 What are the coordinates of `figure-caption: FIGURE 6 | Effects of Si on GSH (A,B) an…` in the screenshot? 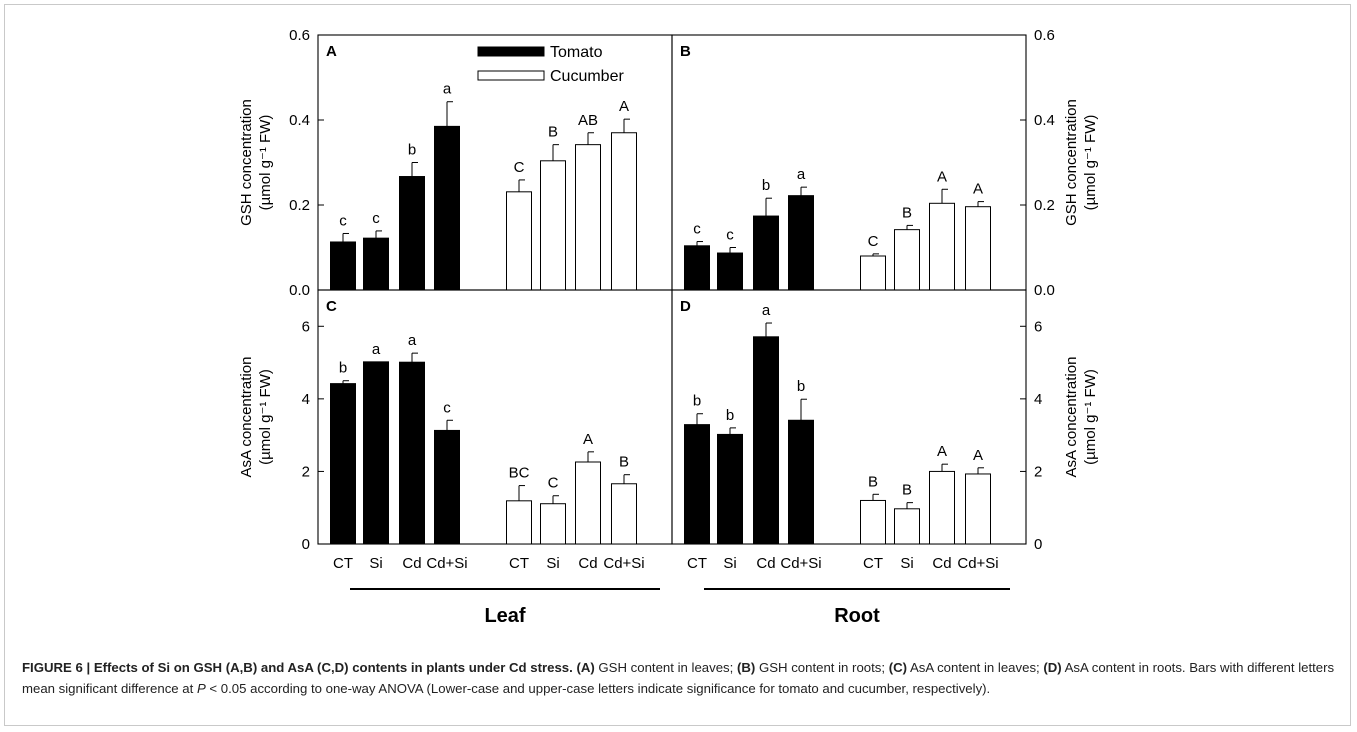 It's located at (682, 678).